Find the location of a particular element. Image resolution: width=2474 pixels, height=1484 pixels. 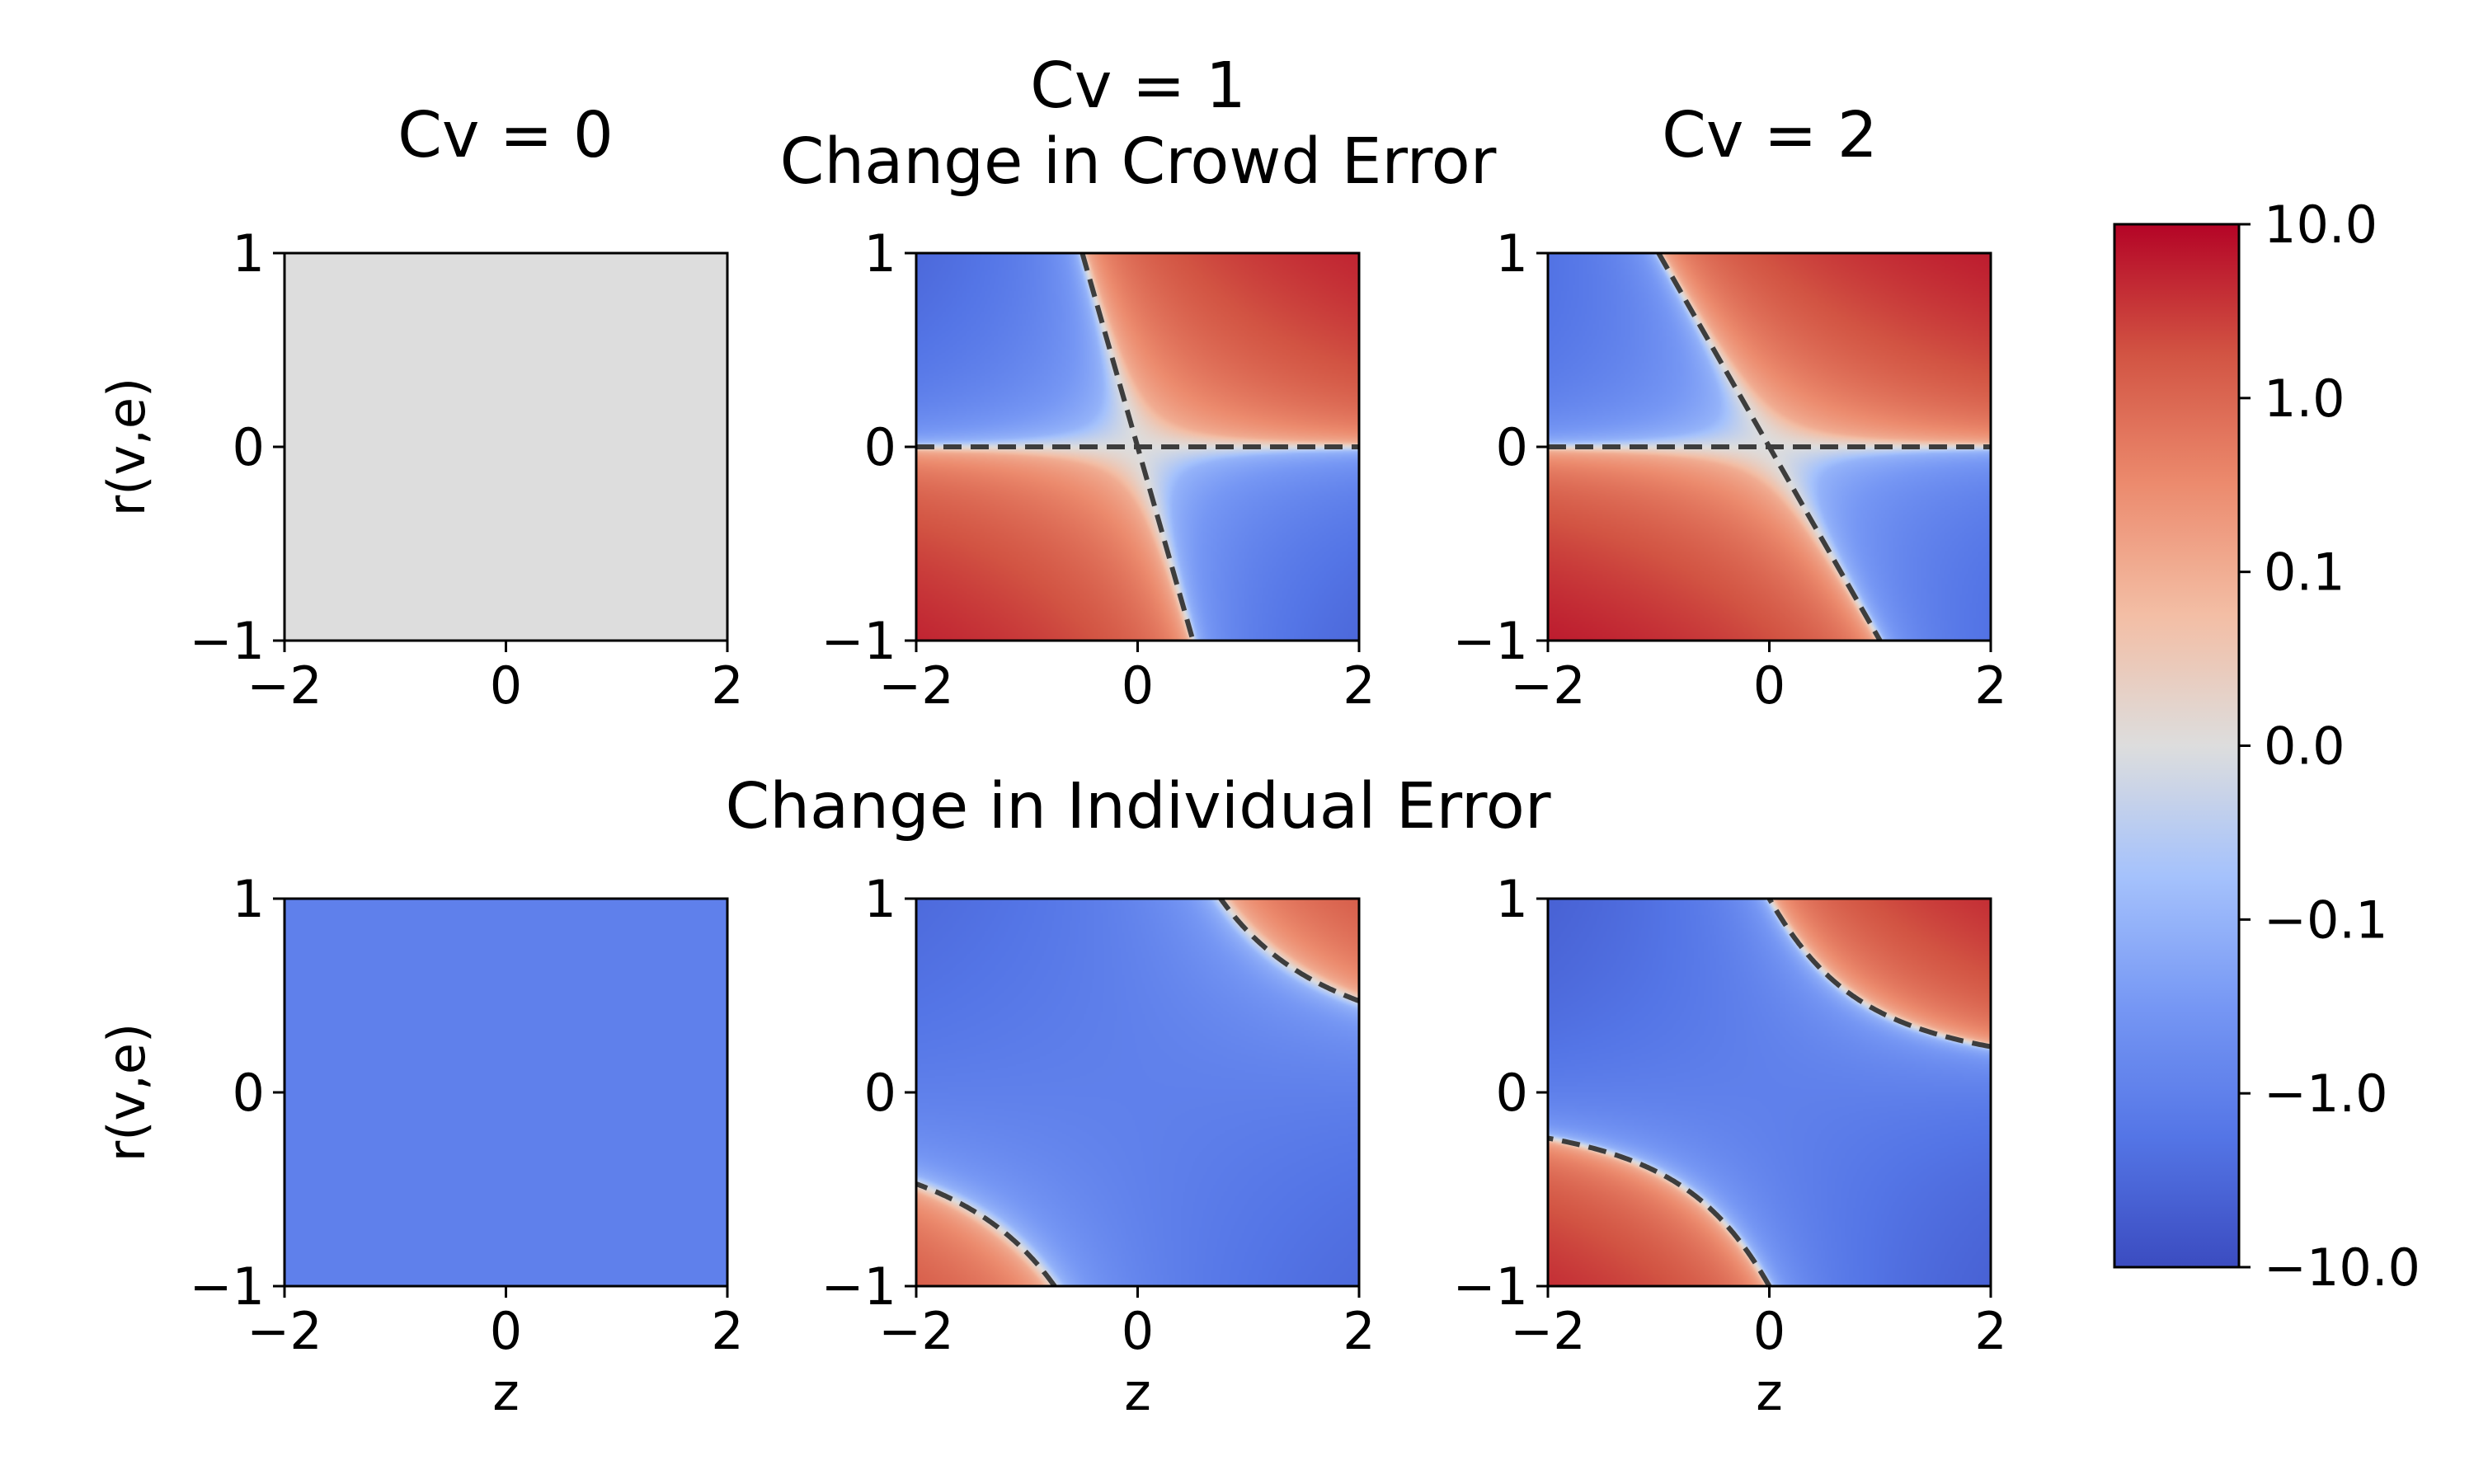

panel-individual-cv2: −2 0 2 −1 0 1 z is located at coordinates (1730, 1145).